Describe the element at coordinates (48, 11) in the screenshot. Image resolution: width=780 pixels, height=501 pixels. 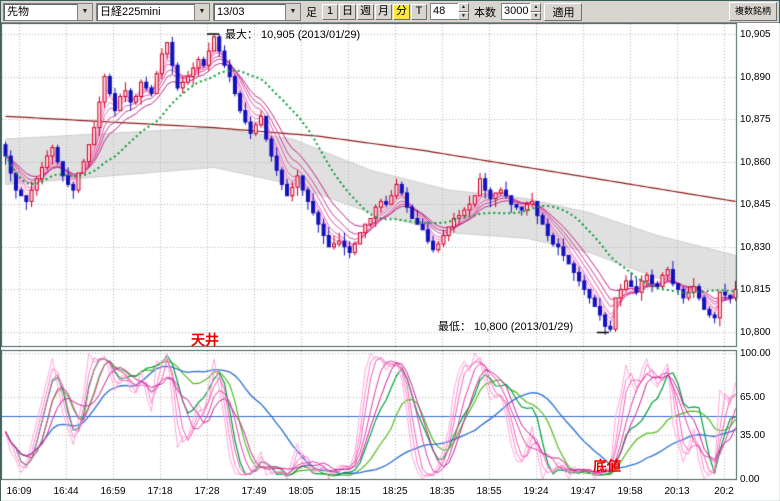
I see `instrument-type-dropdown: 先物 ▼` at that location.